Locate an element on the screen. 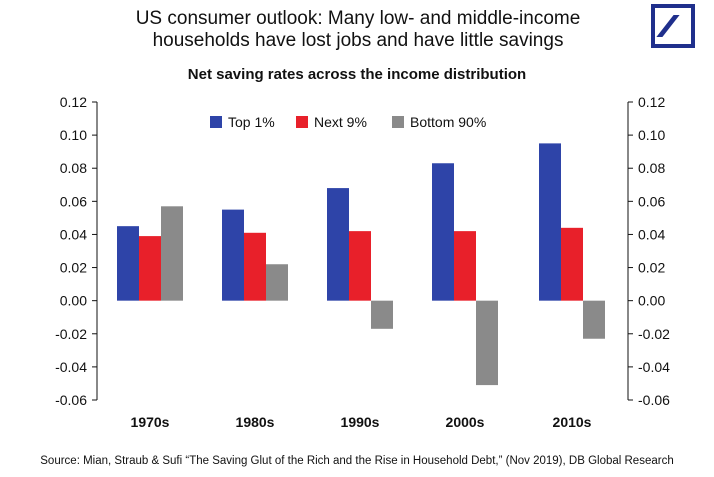 This screenshot has width=714, height=477. legend-label: Top 1% is located at coordinates (251, 122).